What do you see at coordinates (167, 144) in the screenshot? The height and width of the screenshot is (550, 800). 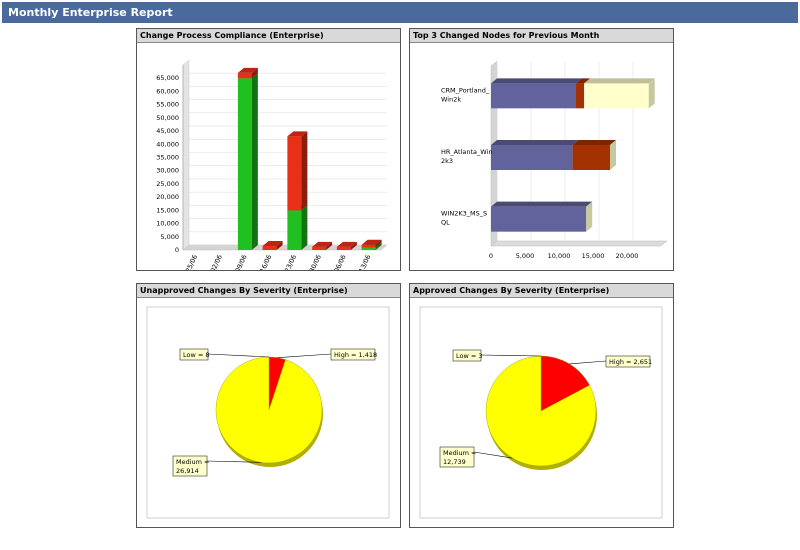 I see `y-tick-label: 40,000` at bounding box center [167, 144].